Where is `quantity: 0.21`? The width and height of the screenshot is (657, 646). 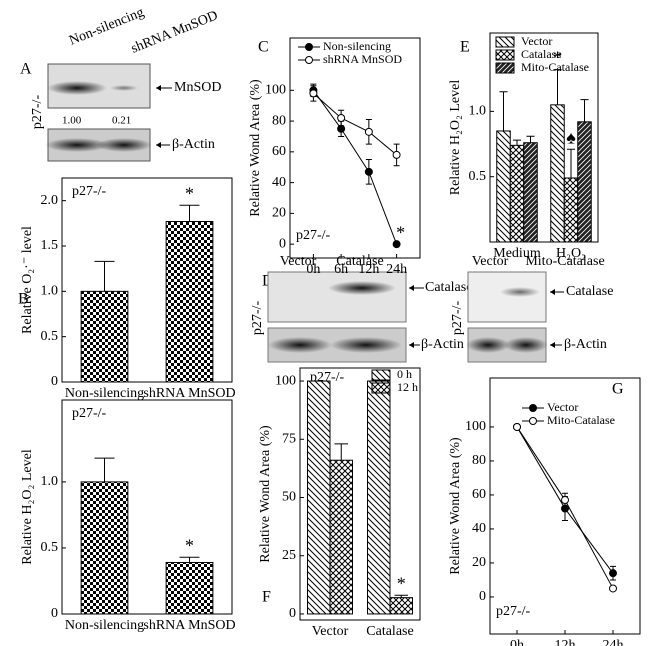 quantity: 0.21 is located at coordinates (121, 121).